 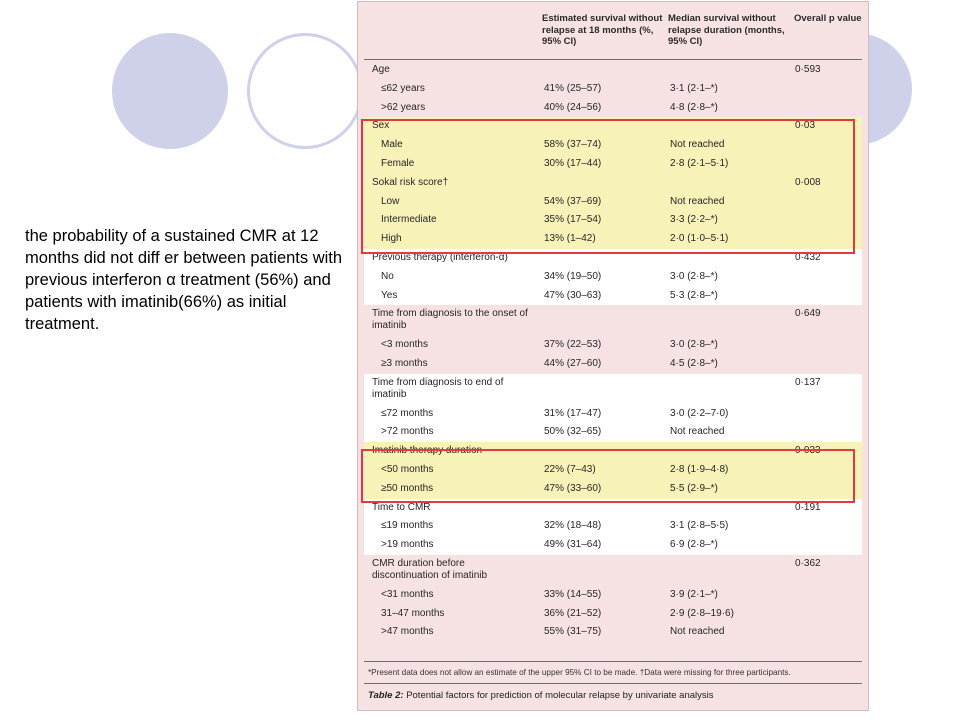 I want to click on row-label: Intermediate, so click(x=409, y=220).